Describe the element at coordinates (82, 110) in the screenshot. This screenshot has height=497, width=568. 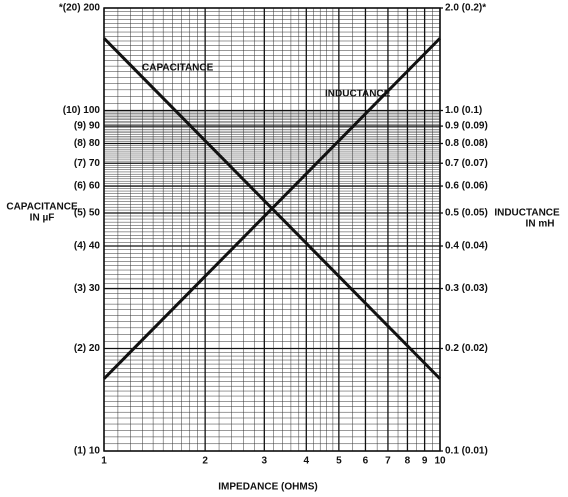
I see `y-tick-label: (10) 100` at that location.